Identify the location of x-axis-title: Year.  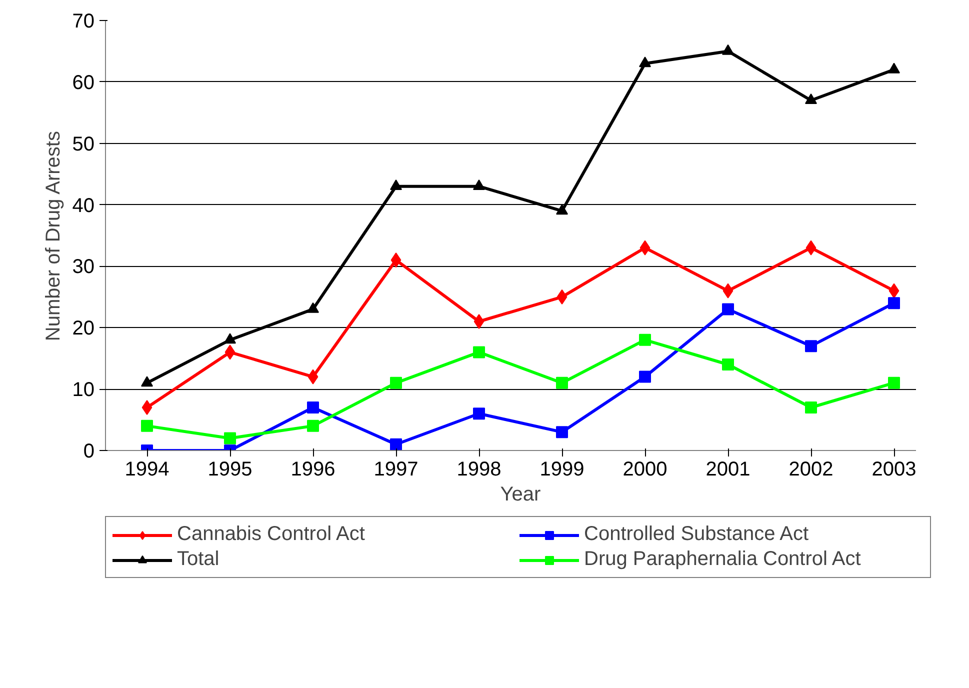
(521, 495).